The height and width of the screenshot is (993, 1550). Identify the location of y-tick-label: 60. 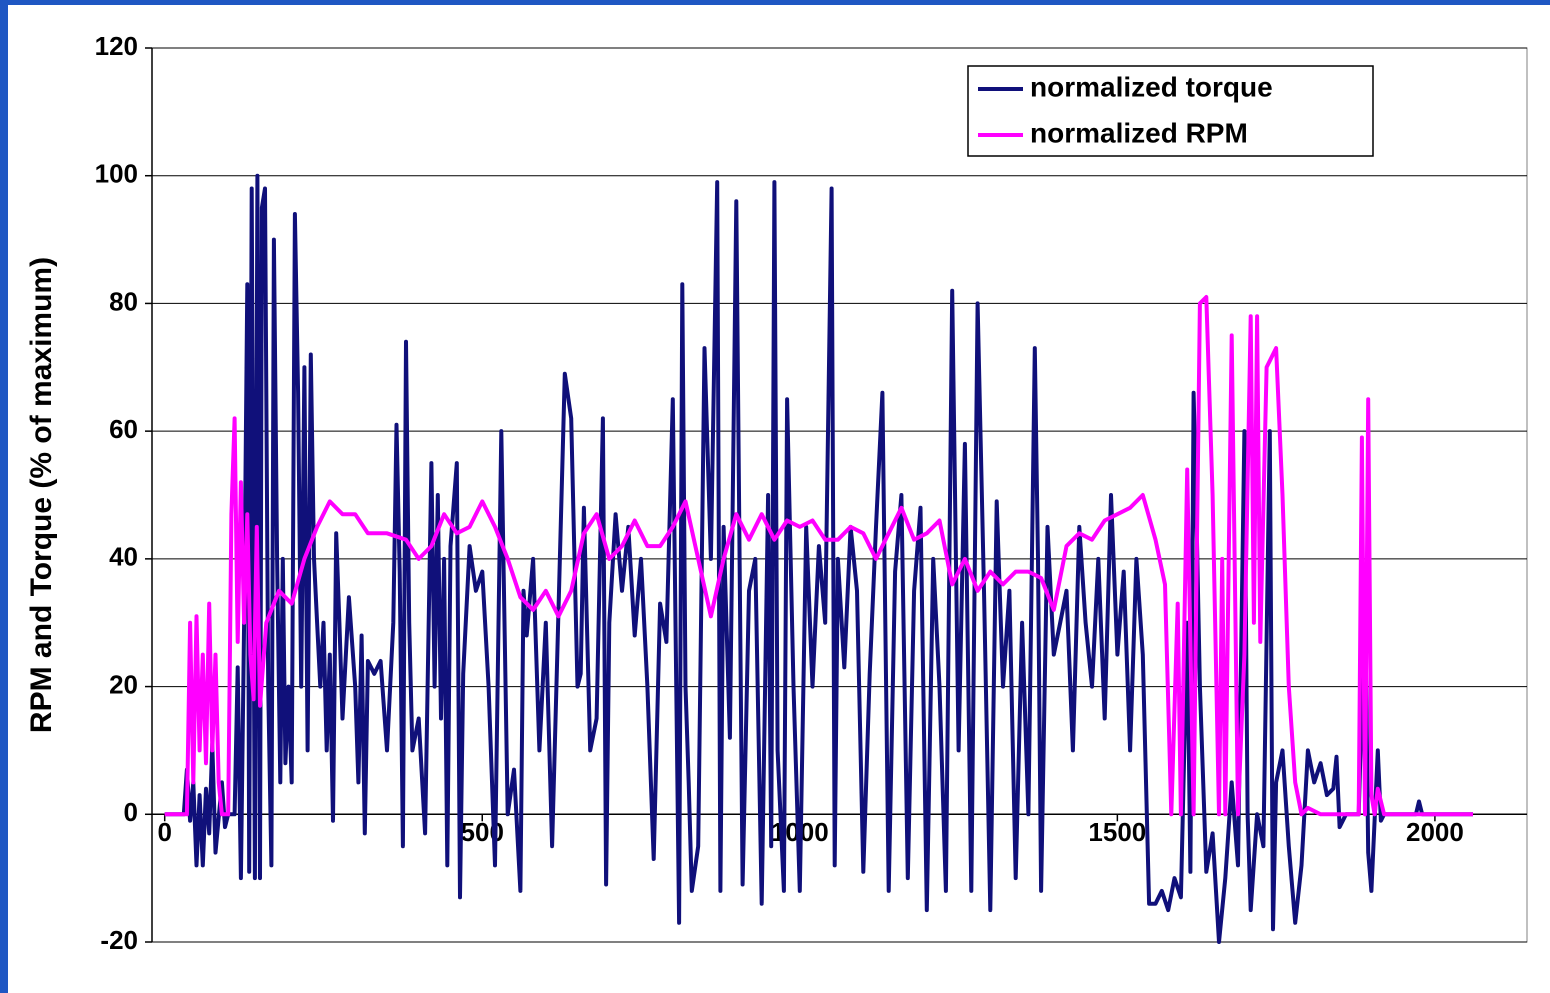
(123, 429).